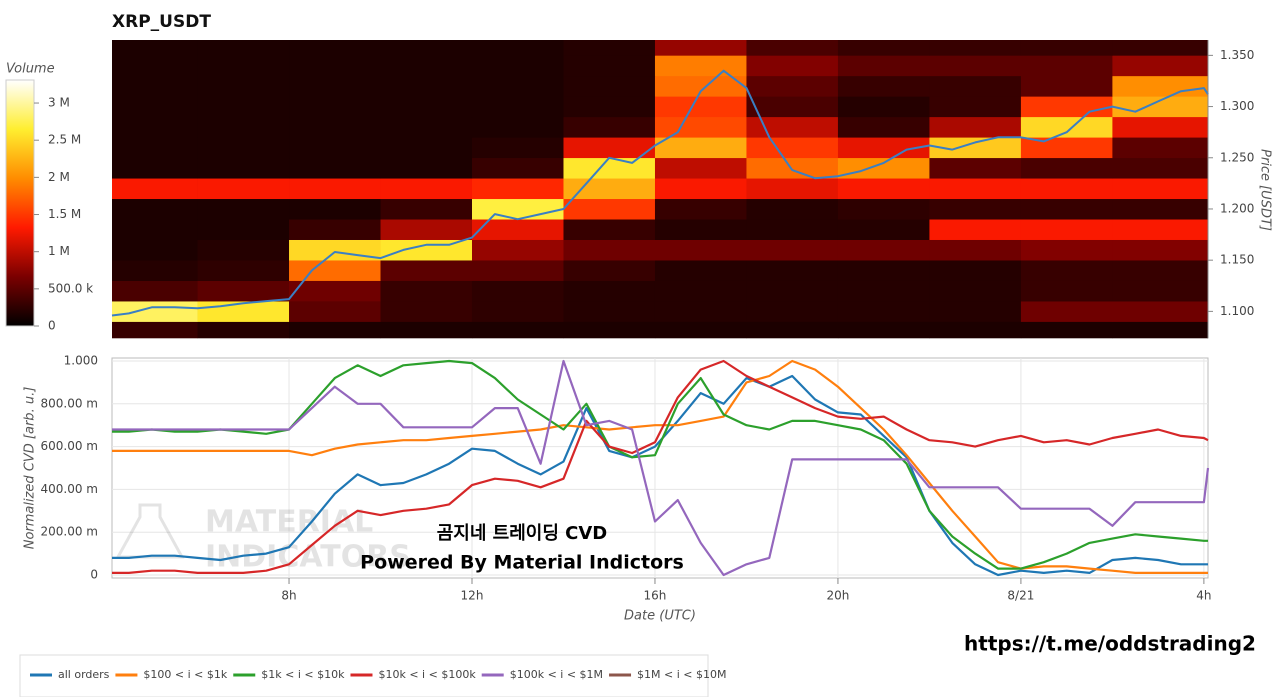 Image resolution: width=1280 pixels, height=697 pixels. I want to click on colorbar-tick-label: 1.5 M, so click(64, 214).